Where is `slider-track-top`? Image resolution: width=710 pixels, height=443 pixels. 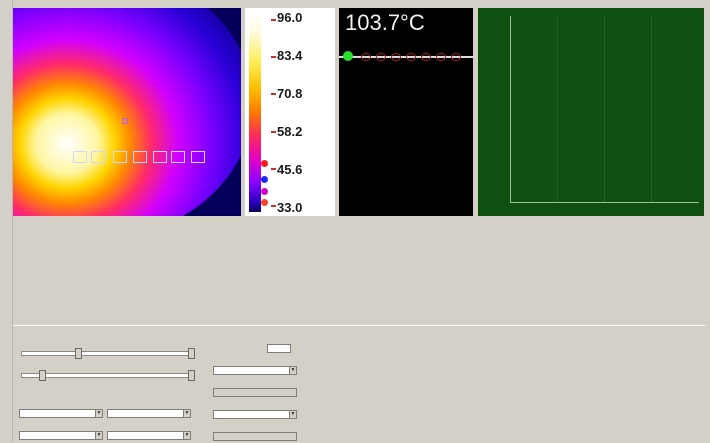 slider-track-top is located at coordinates (107, 353).